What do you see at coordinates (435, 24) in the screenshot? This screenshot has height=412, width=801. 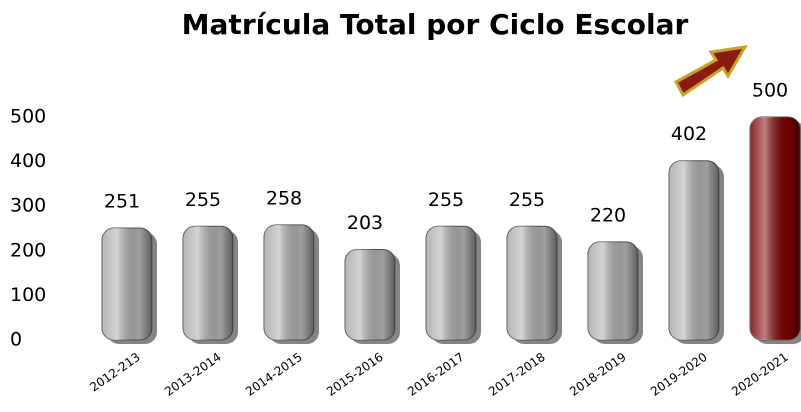 I see `chart-title: Matrícula Total por Ciclo Escolar` at bounding box center [435, 24].